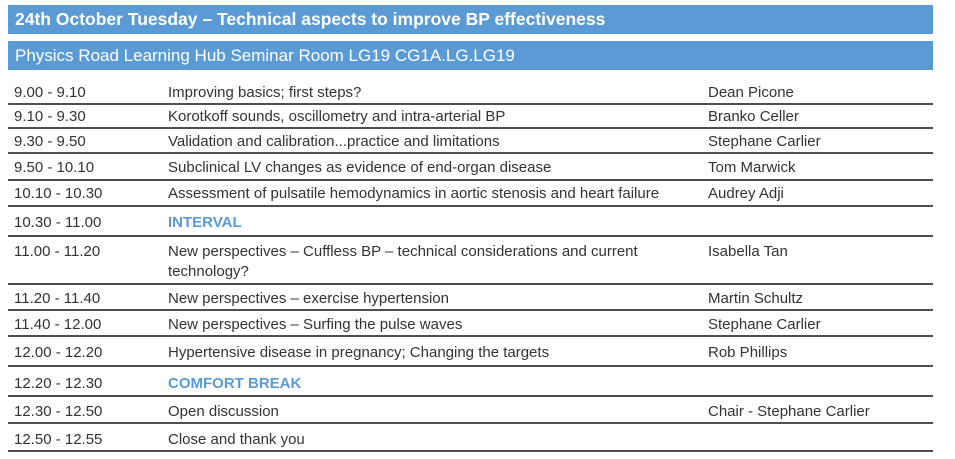 This screenshot has width=955, height=459. I want to click on schedule-row: 12.50 - 12.55 Close and thank you, so click(470, 438).